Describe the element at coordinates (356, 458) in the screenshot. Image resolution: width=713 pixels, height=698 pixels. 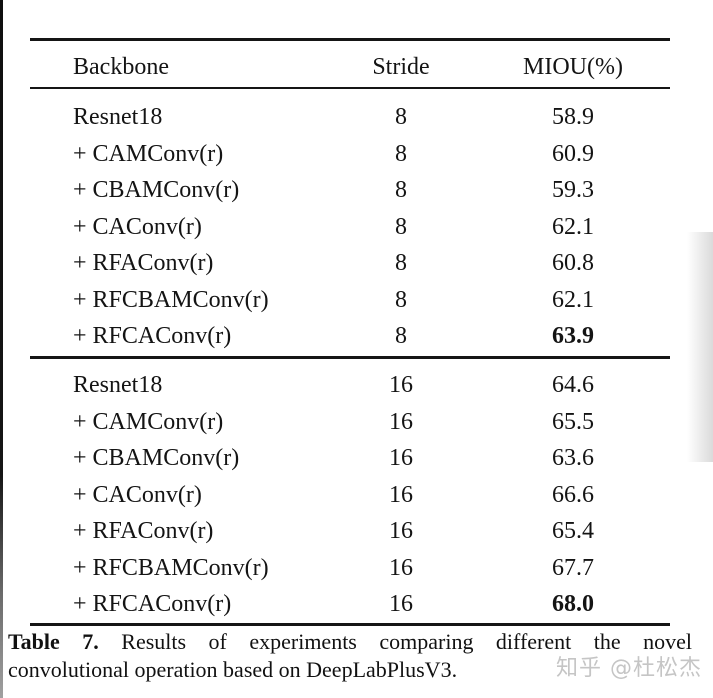
I see `table-row: + CBAMConv(r) 16 63.6` at that location.